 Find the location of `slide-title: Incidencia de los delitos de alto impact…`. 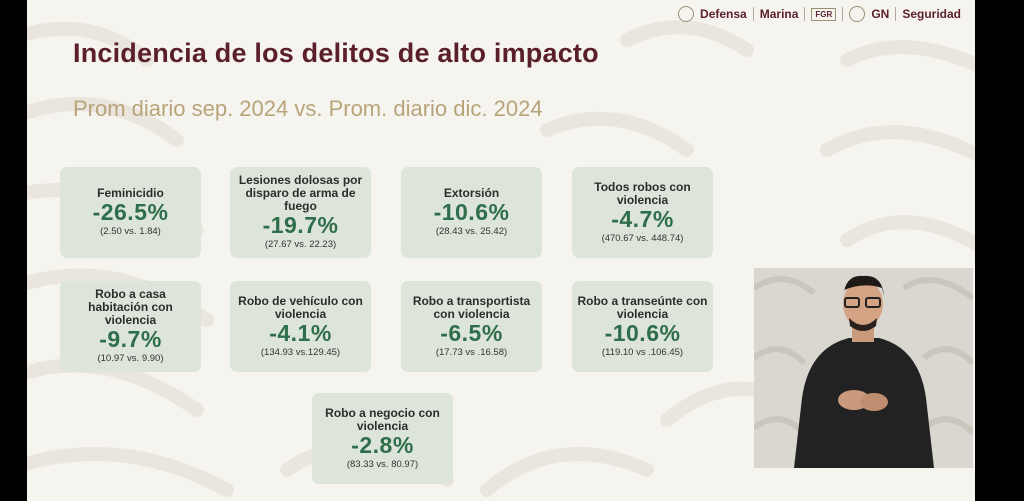

slide-title: Incidencia de los delitos de alto impact… is located at coordinates (336, 53).